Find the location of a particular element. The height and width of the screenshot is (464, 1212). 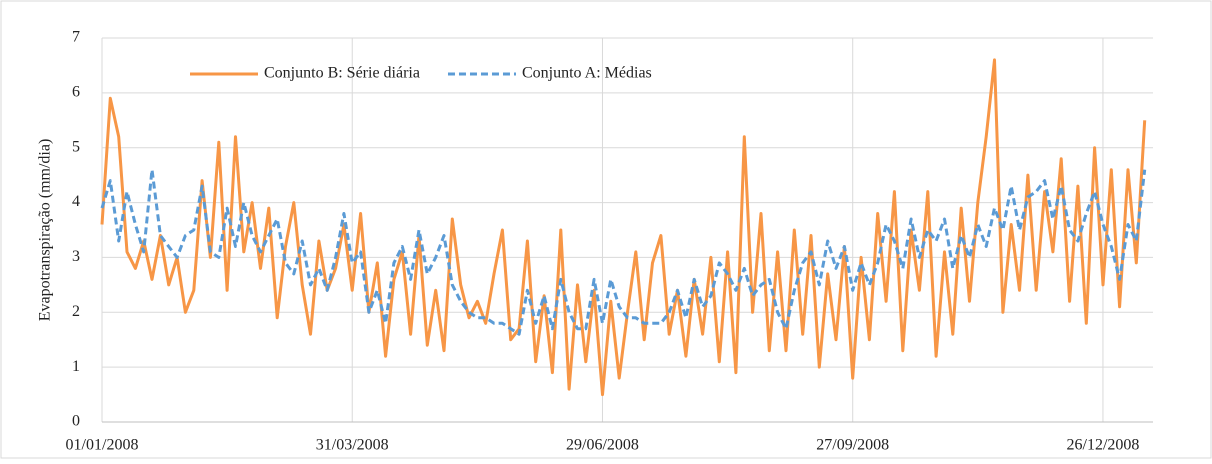

x-tick-label: 26/12/2008 is located at coordinates (1103, 445).